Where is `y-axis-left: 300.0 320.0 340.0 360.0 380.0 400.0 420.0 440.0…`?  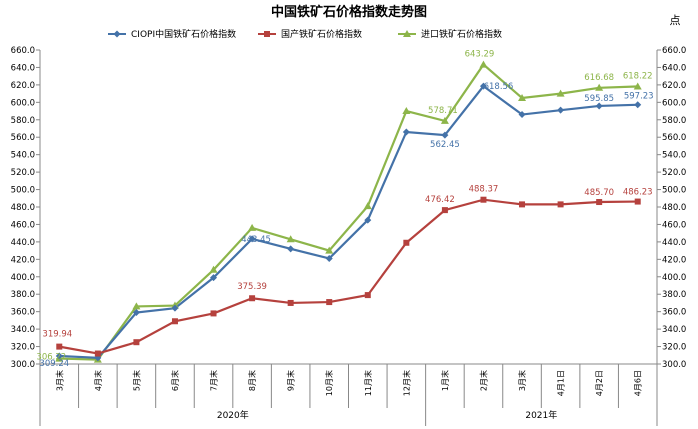
y-axis-left: 300.0 320.0 340.0 360.0 380.0 400.0 420.0 440.0… is located at coordinates (26, 208).